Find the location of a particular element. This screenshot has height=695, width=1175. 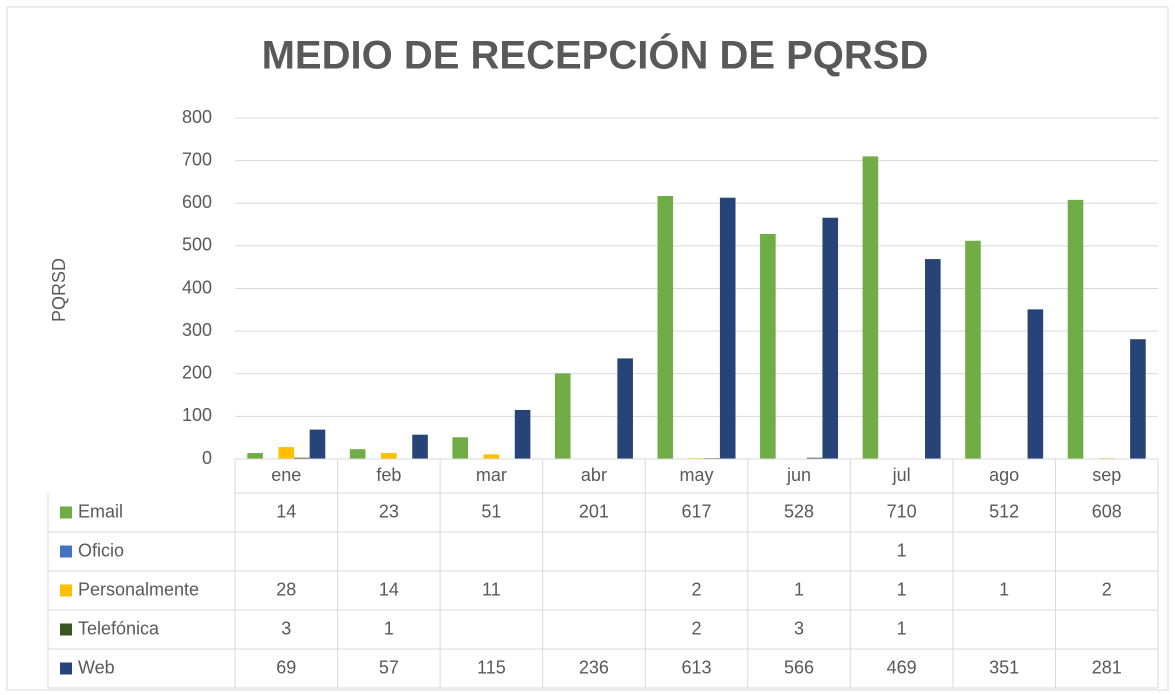

x-tick-label: sep is located at coordinates (1106, 475).